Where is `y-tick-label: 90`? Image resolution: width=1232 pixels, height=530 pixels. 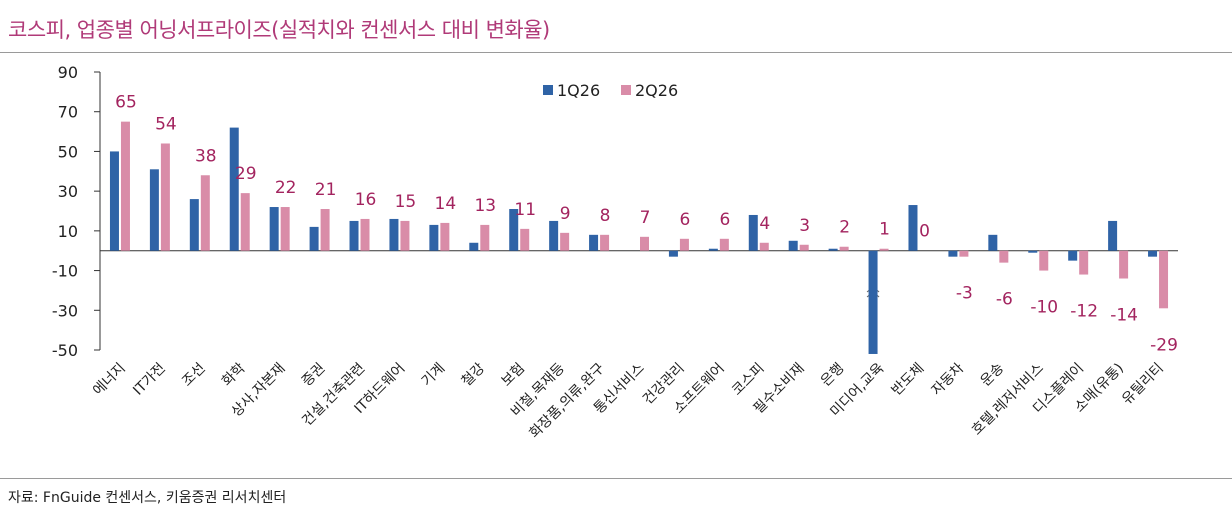 y-tick-label: 90 is located at coordinates (68, 72).